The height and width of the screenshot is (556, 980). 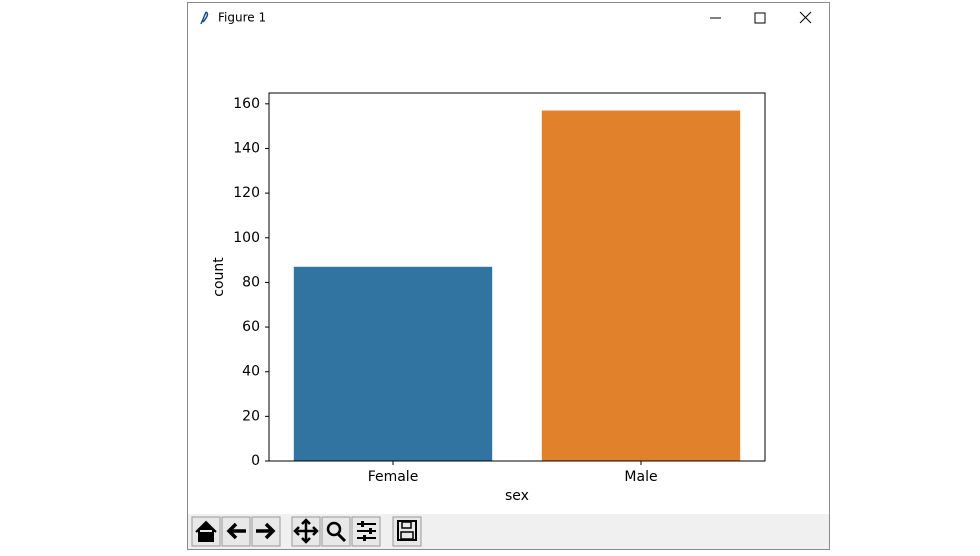 What do you see at coordinates (206, 531) in the screenshot?
I see `home-button` at bounding box center [206, 531].